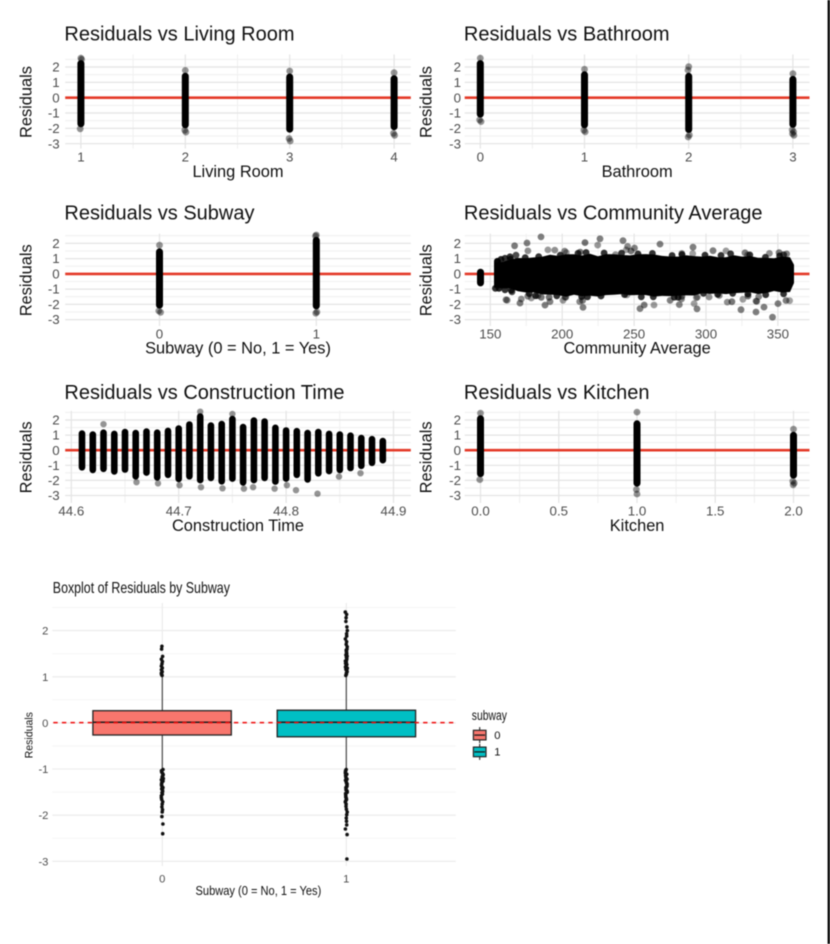  Describe the element at coordinates (706, 334) in the screenshot. I see `svg-text: 300` at that location.